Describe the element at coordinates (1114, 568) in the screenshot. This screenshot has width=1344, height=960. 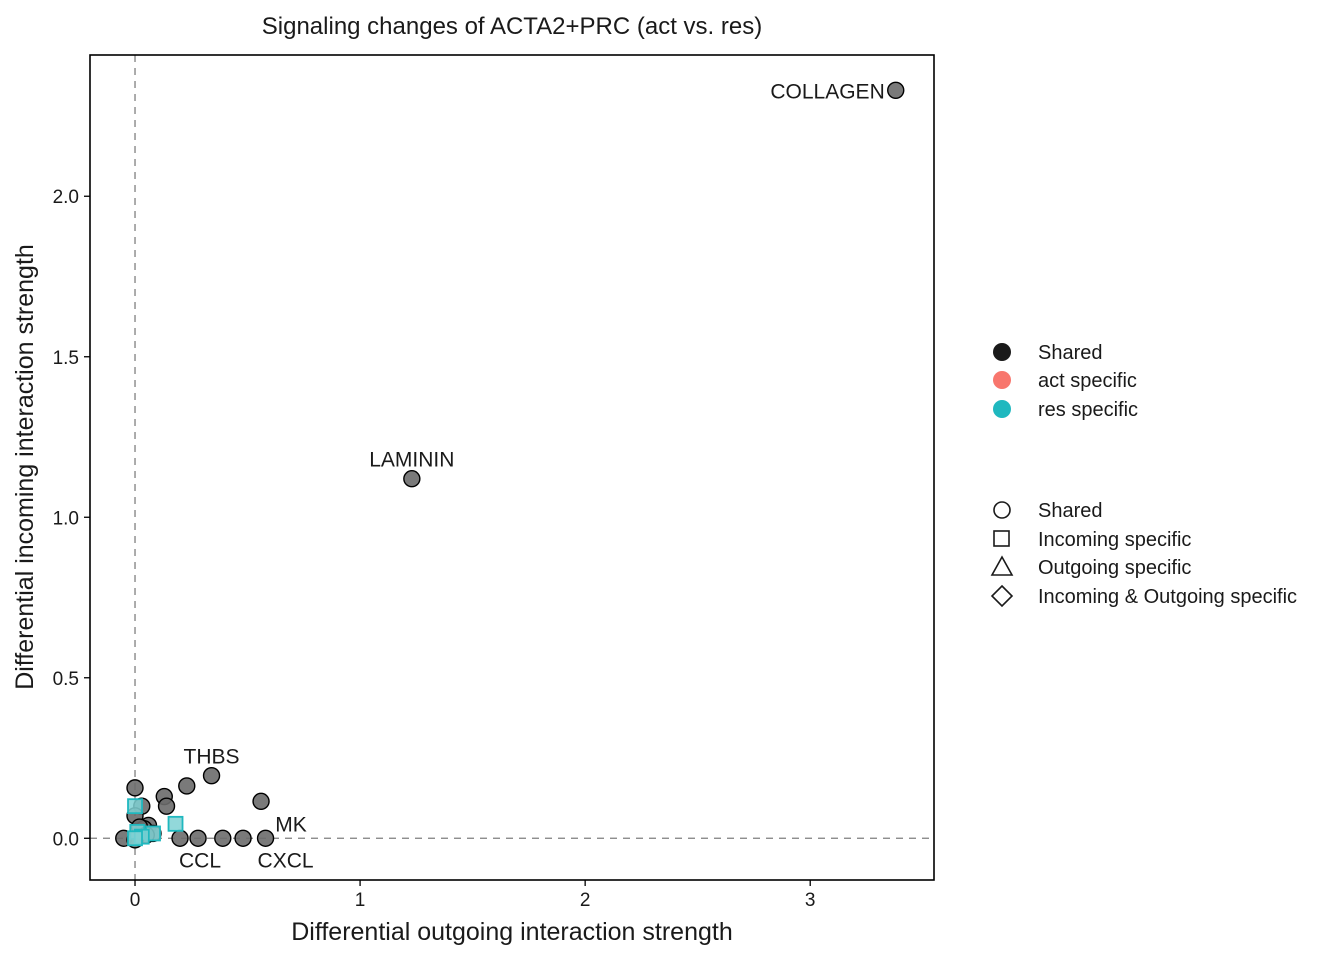
I see `legend-shape-label-outgoing: Outgoing specific` at that location.